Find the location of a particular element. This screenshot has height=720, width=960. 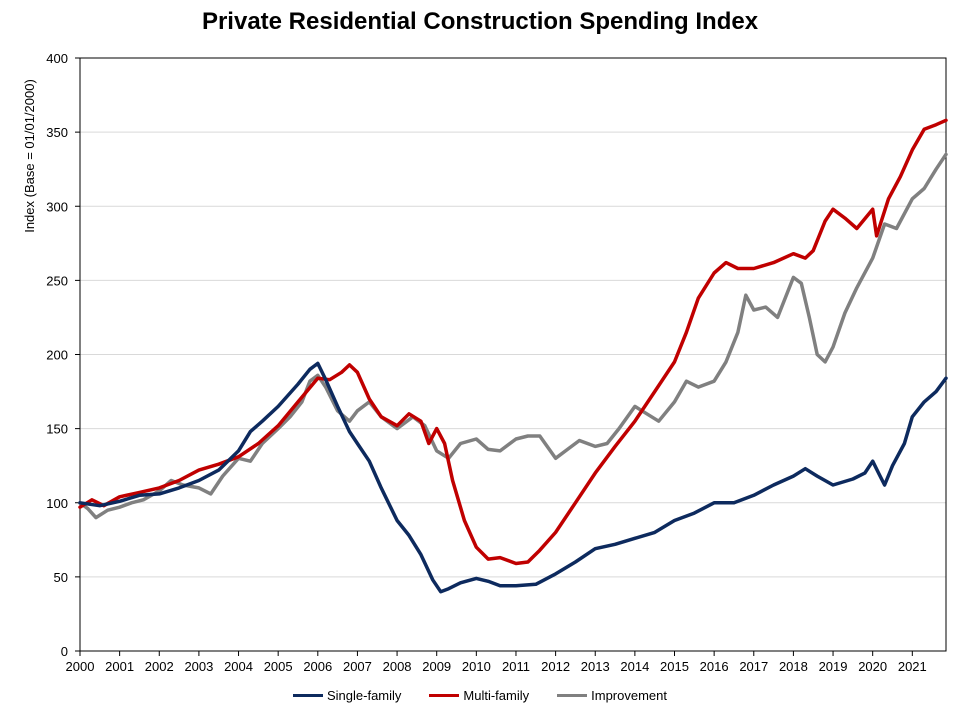

y-tick-label: 100 is located at coordinates (57, 503).